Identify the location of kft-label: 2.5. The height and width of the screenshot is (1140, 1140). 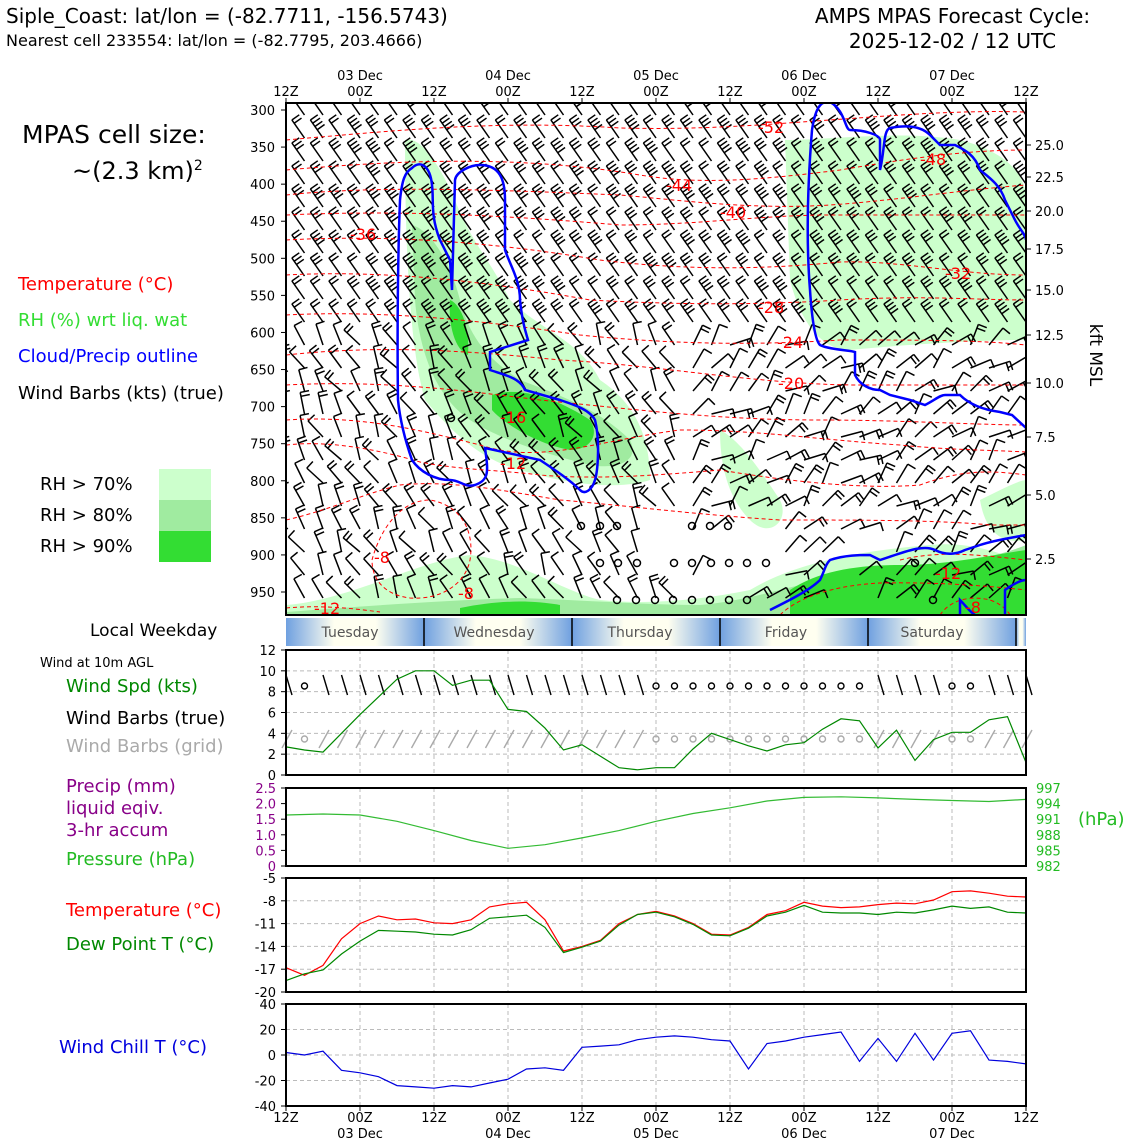
(1045, 560).